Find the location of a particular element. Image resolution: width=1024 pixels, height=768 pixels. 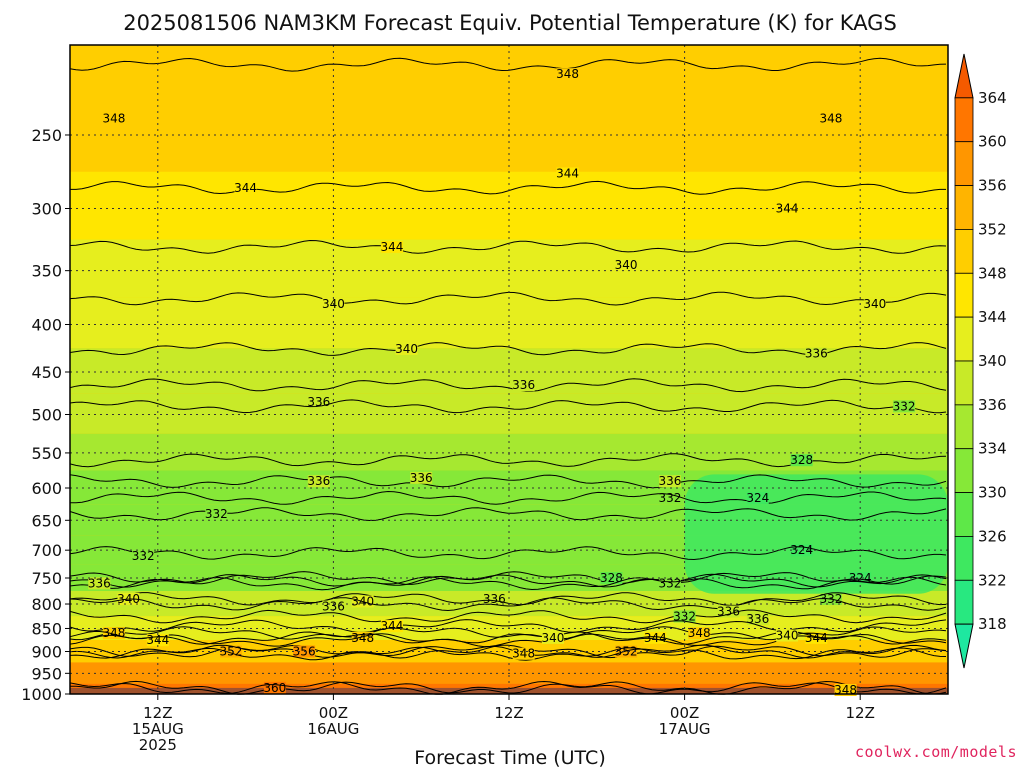

colorbar: 364 360 356 352 348 344 340 336 334 330 326 322 318 is located at coordinates (980, 361).